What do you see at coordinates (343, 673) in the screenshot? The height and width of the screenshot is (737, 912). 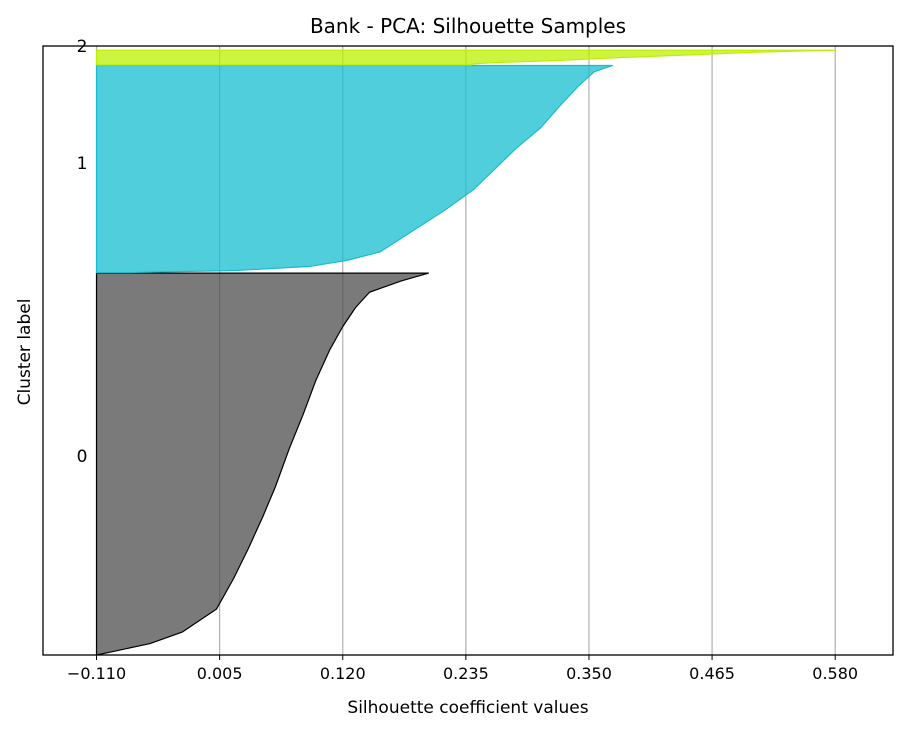 I see `x-tick-label: 0.120` at bounding box center [343, 673].